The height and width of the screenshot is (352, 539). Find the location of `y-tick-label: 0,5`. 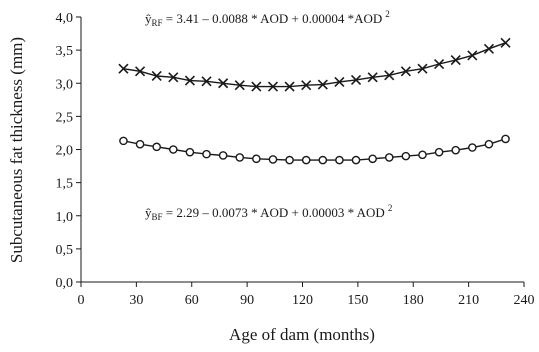

y-tick-label: 0,5 is located at coordinates (65, 250).